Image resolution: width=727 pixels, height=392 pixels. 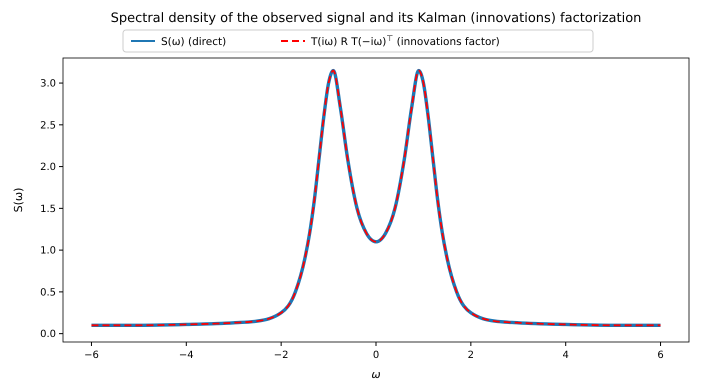 I want to click on y-tick-label: 2.0, so click(x=48, y=168).